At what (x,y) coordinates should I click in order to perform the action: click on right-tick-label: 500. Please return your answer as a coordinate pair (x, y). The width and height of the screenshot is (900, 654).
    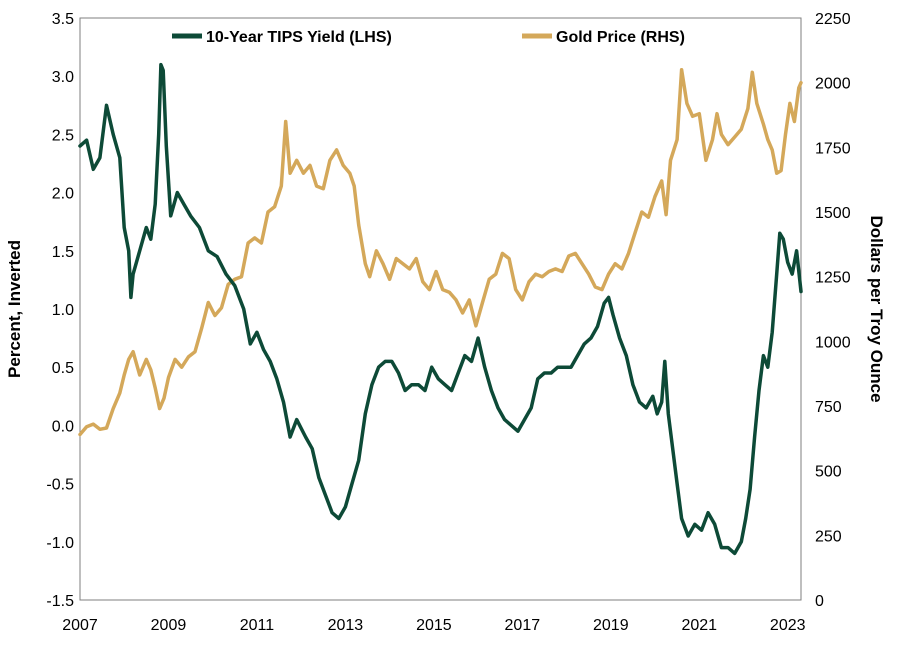
    Looking at the image, I should click on (828, 472).